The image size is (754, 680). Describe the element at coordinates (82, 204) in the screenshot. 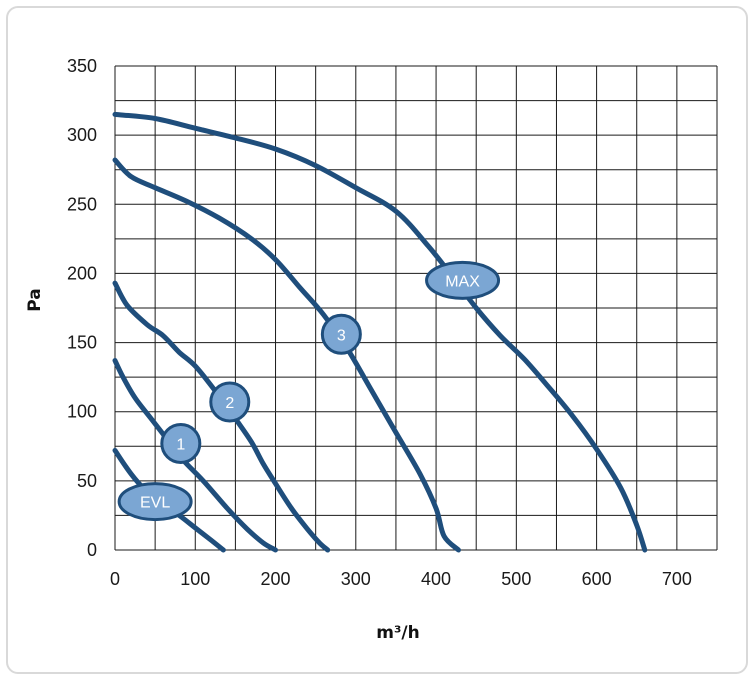

I see `y-tick-label: 250` at that location.